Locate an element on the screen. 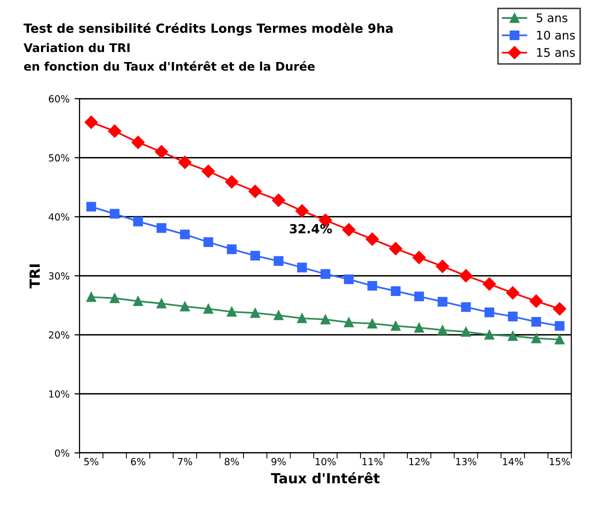 The width and height of the screenshot is (589, 506). y-tick-label: 30% is located at coordinates (59, 276).